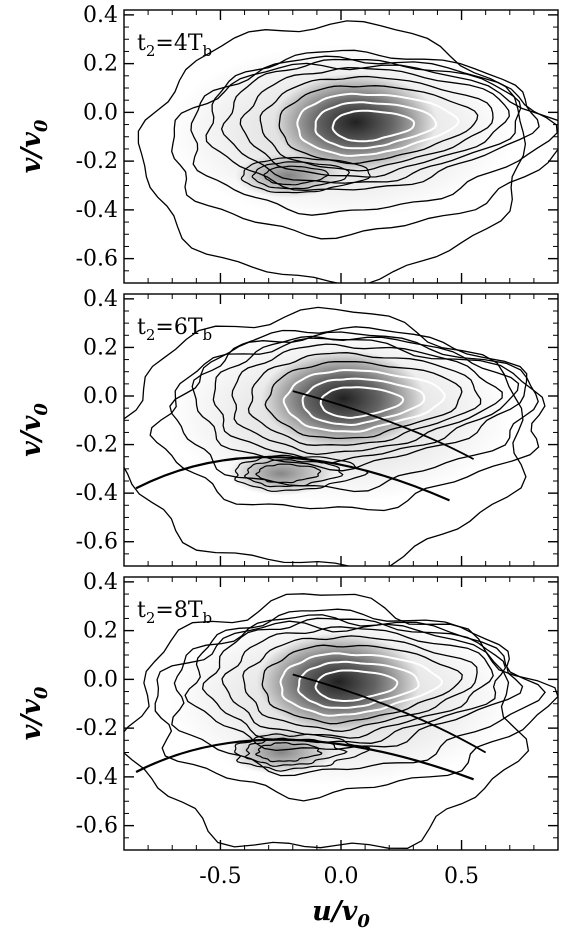 This screenshot has width=570, height=932. I want to click on density-secondary, so click(280, 752).